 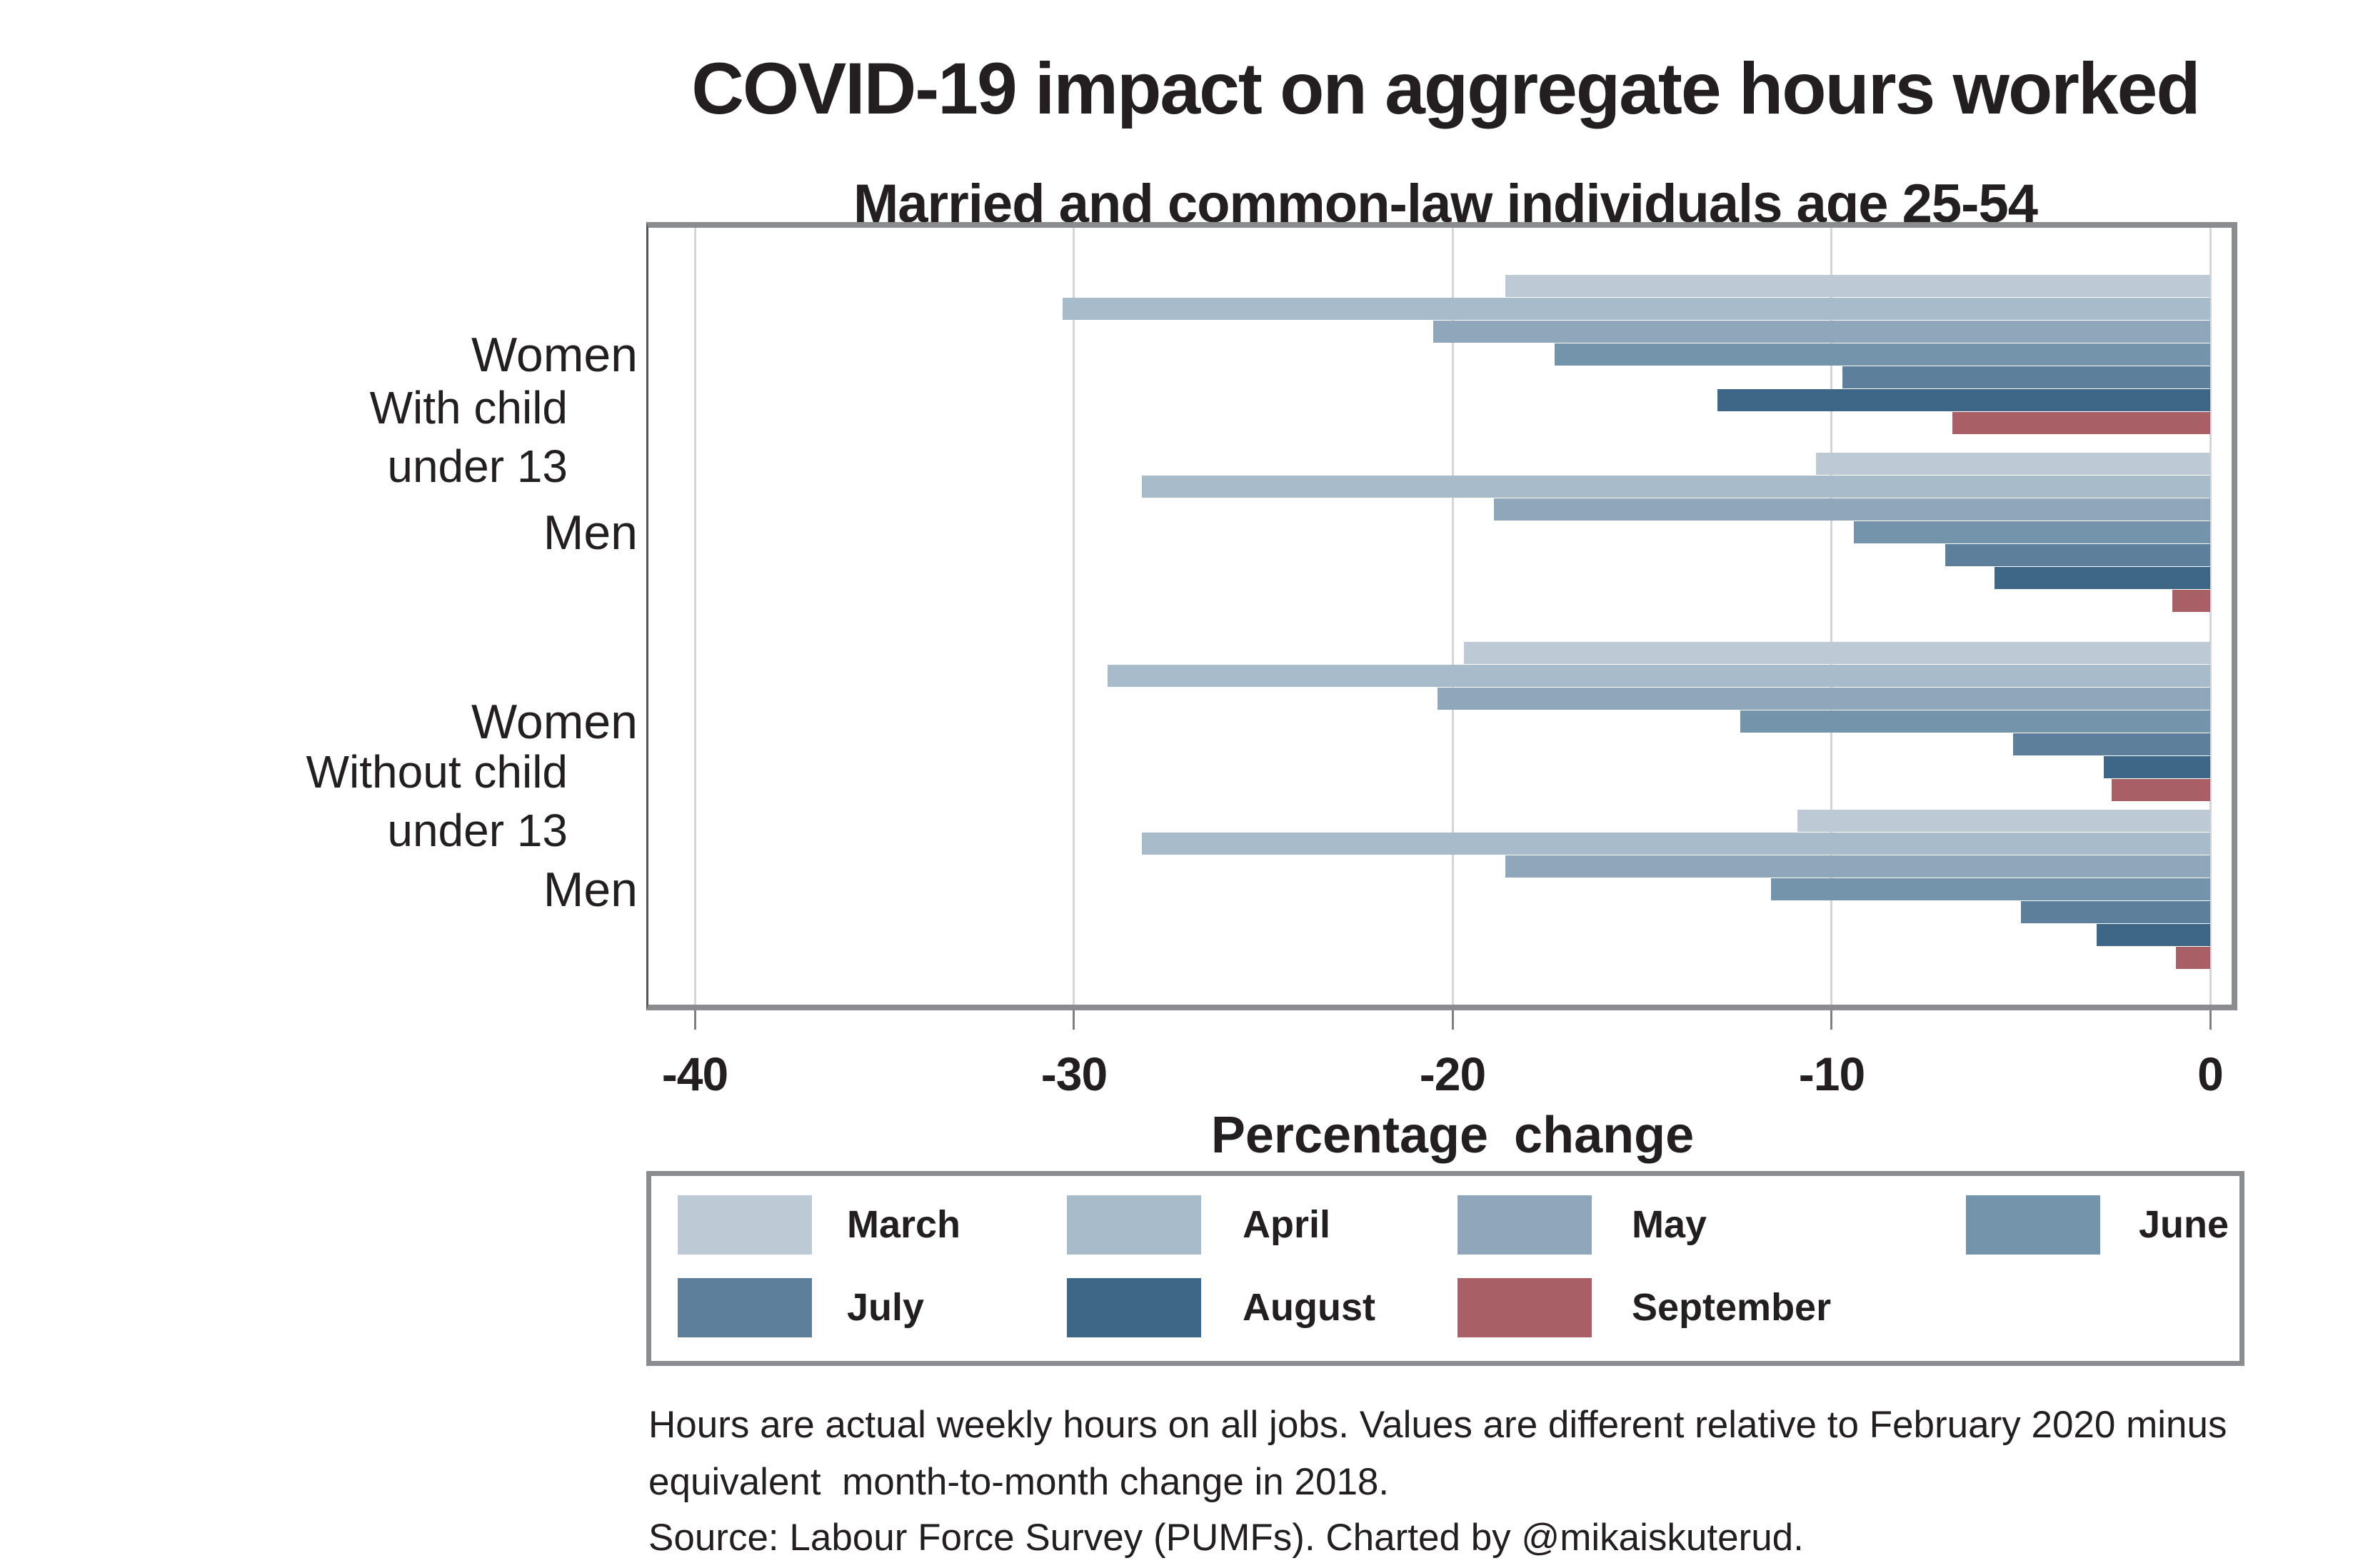 I want to click on x-tick--30, so click(x=1074, y=1020).